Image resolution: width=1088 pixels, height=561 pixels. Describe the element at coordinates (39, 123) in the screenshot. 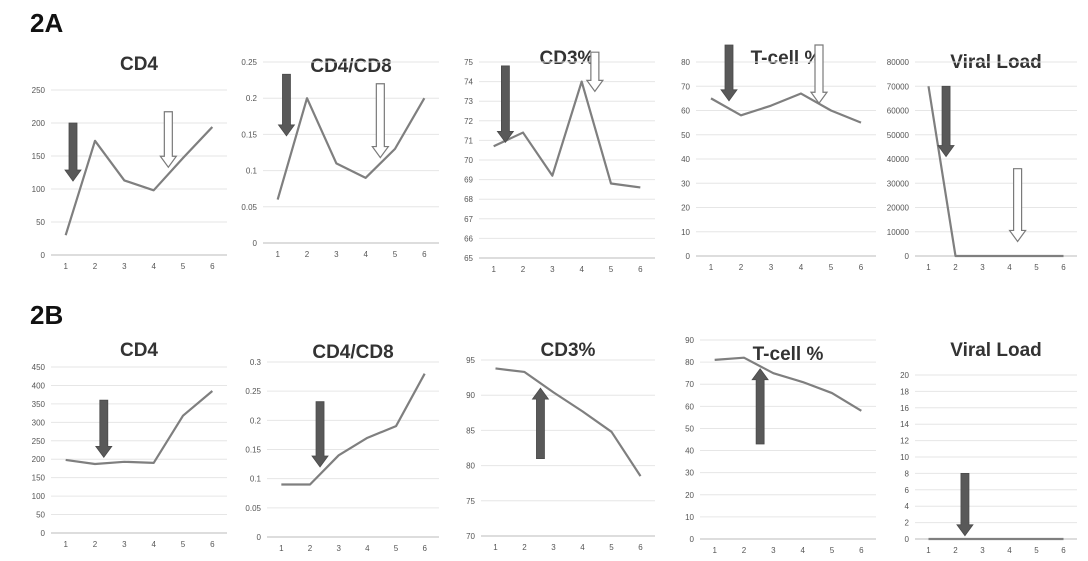

I see `y-tick-label: 200` at that location.